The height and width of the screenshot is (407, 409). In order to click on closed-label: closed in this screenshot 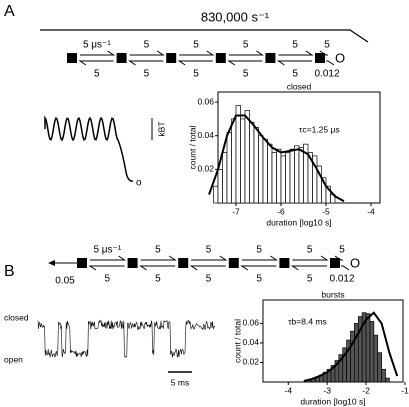, I will do `click(16, 317)`.